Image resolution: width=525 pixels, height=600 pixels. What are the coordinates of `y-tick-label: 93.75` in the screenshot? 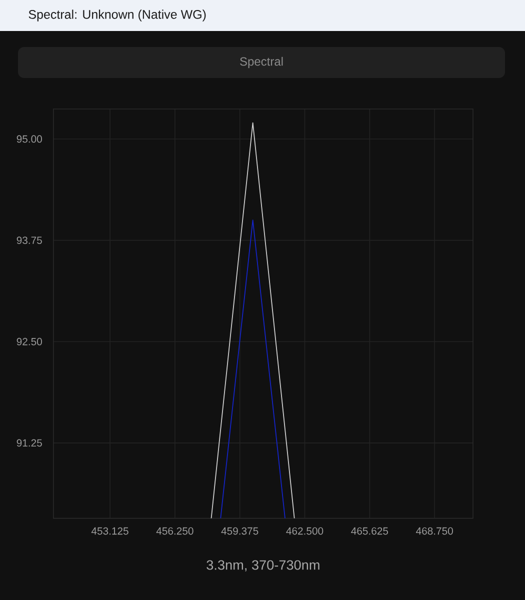 It's located at (29, 240).